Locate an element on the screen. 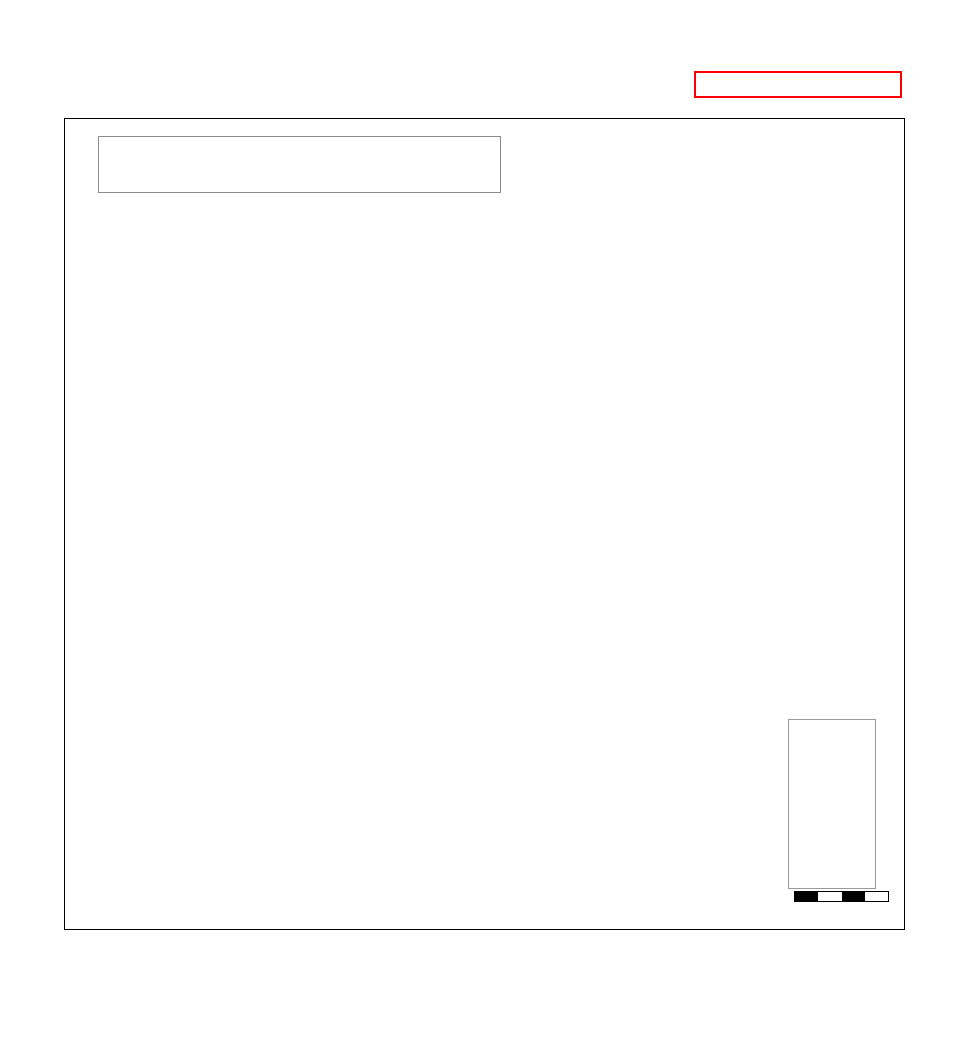 The height and width of the screenshot is (1060, 980). scale-bar is located at coordinates (842, 910).